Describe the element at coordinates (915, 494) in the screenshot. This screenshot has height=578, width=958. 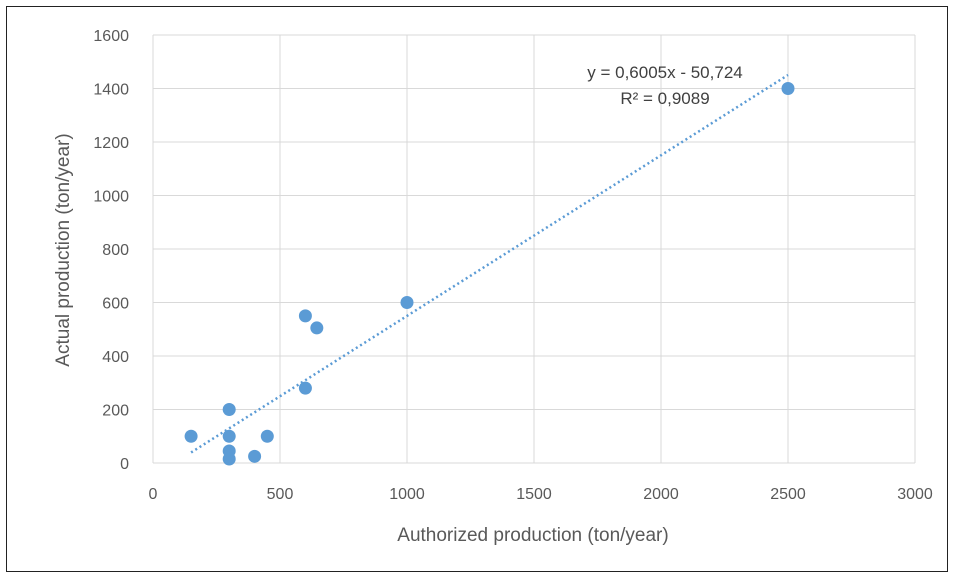
I see `x-tick-label: 3000` at that location.